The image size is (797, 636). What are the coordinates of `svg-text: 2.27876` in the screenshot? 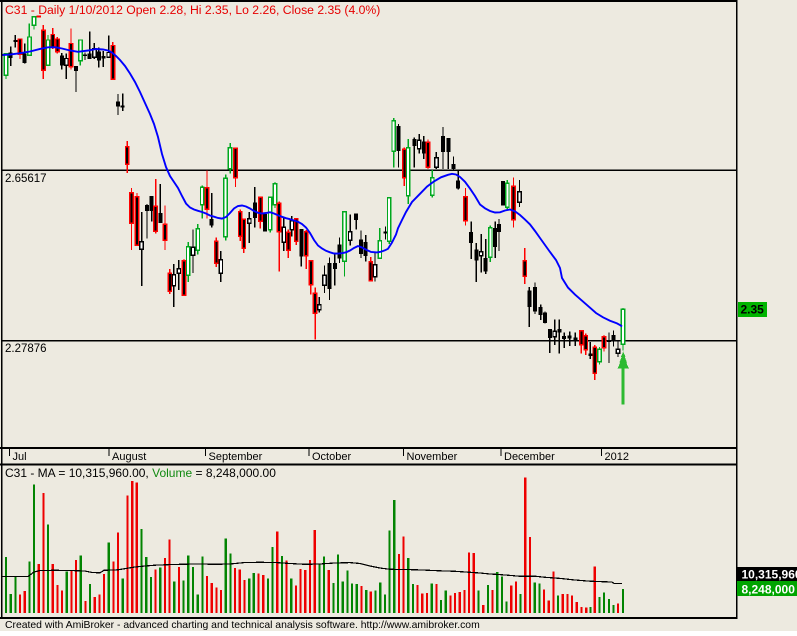 It's located at (26, 349).